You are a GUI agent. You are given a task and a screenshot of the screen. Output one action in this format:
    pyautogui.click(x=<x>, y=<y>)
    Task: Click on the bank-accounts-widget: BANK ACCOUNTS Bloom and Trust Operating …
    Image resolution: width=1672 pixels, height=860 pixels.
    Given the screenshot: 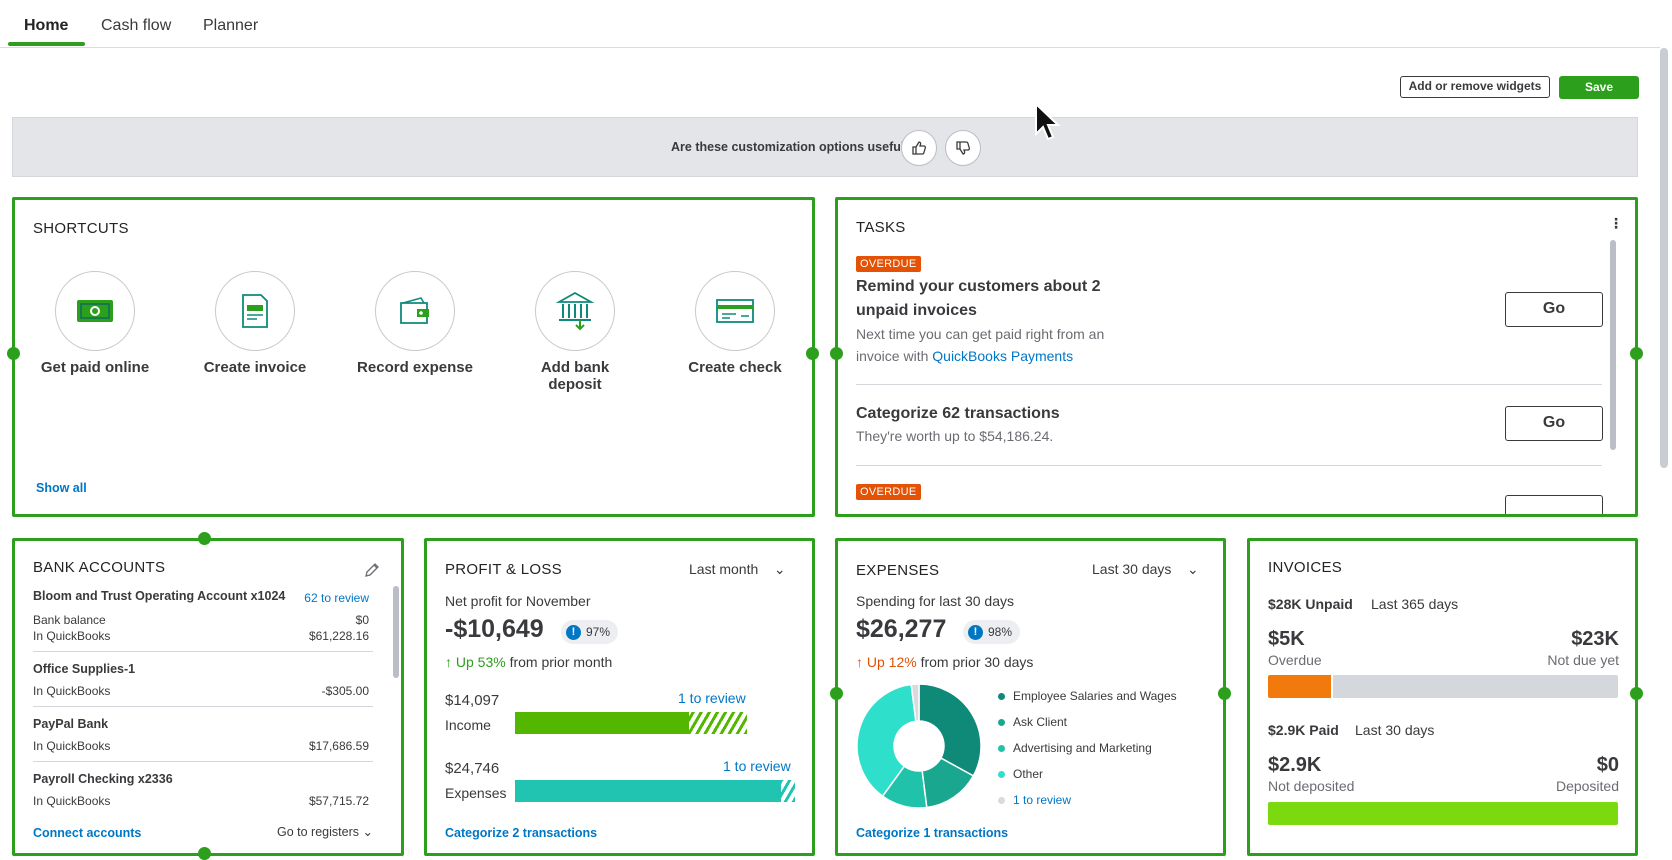 What is the action you would take?
    pyautogui.click(x=208, y=697)
    